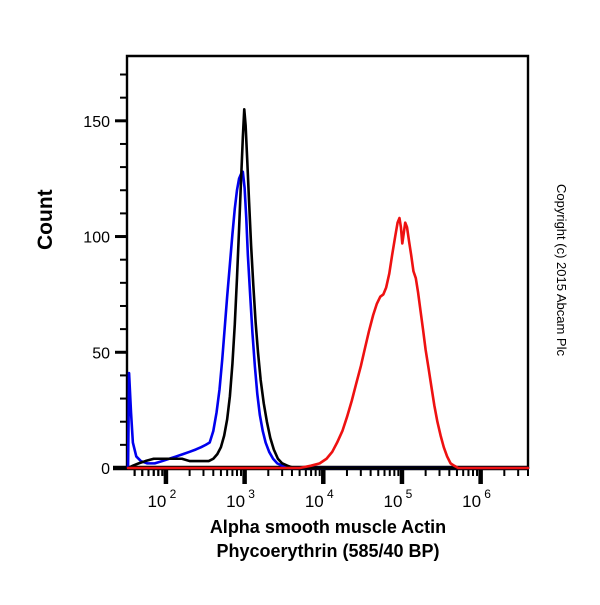 This screenshot has height=605, width=600. I want to click on x-axis-tick-label: 10 5, so click(397, 499).